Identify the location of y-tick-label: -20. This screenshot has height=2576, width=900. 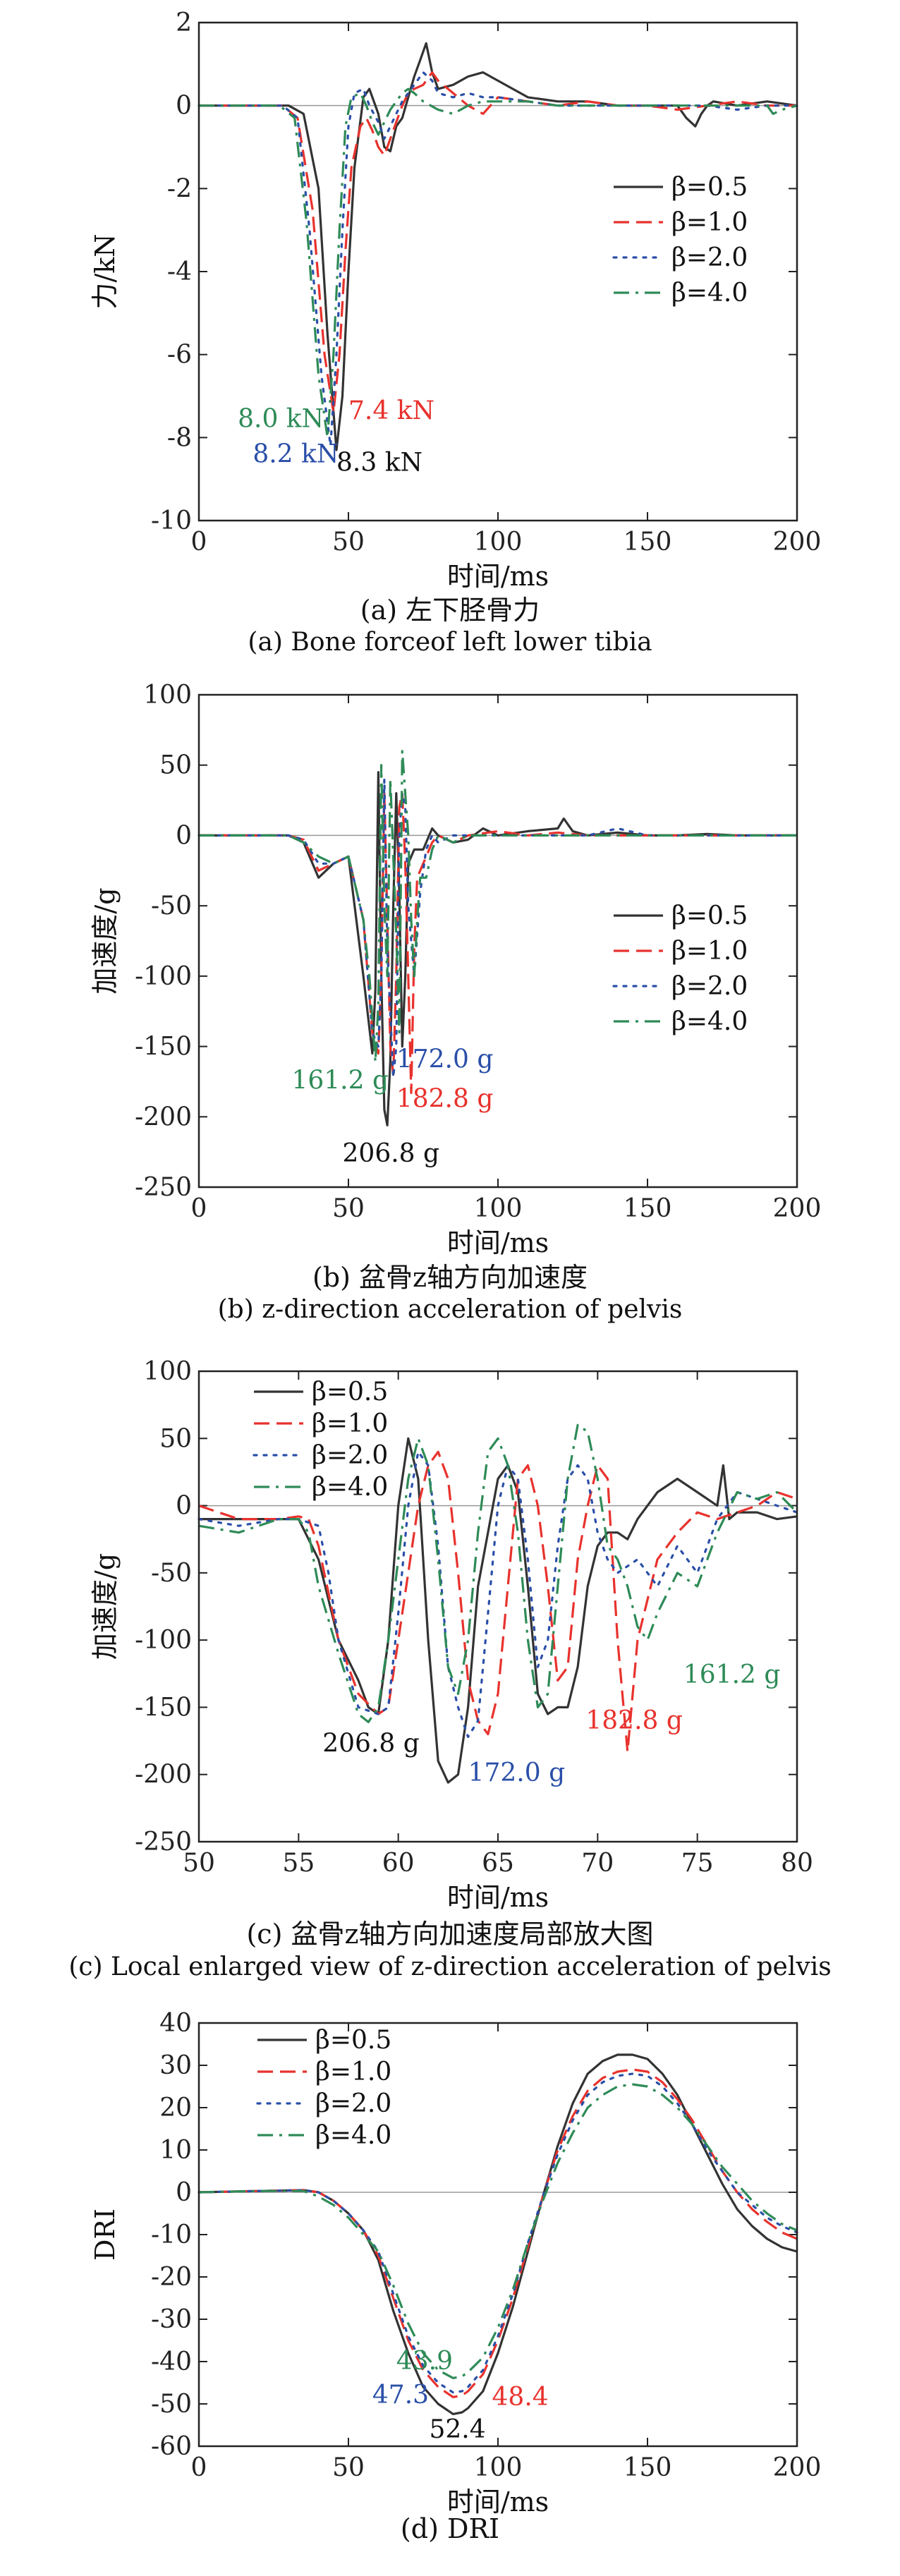
(172, 2277).